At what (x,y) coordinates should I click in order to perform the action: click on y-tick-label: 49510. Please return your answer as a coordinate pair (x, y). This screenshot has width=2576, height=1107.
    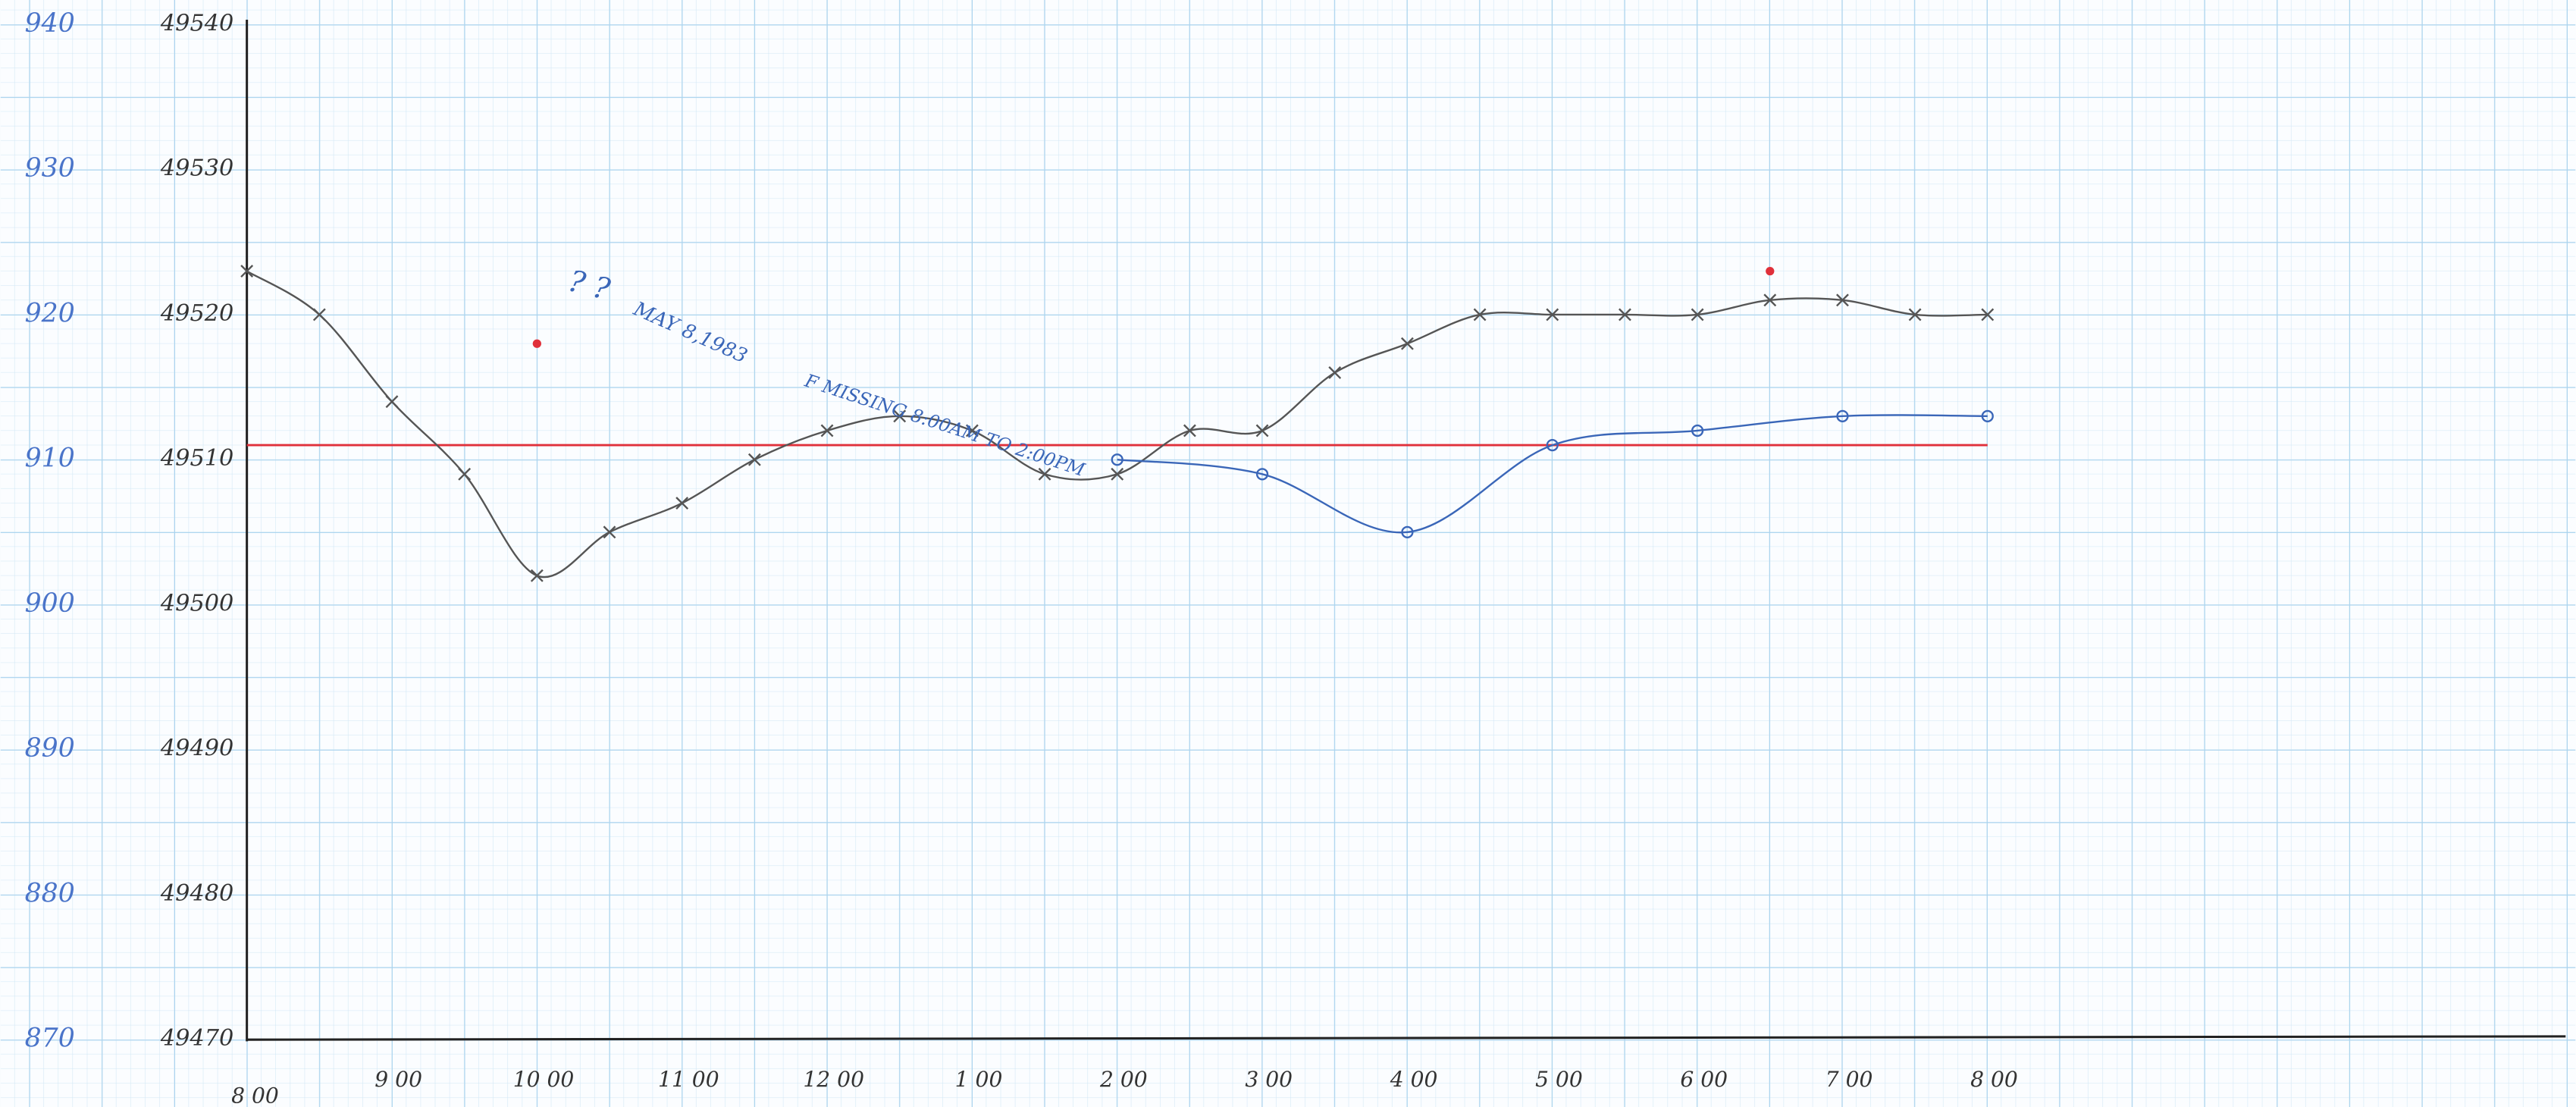
    Looking at the image, I should click on (197, 458).